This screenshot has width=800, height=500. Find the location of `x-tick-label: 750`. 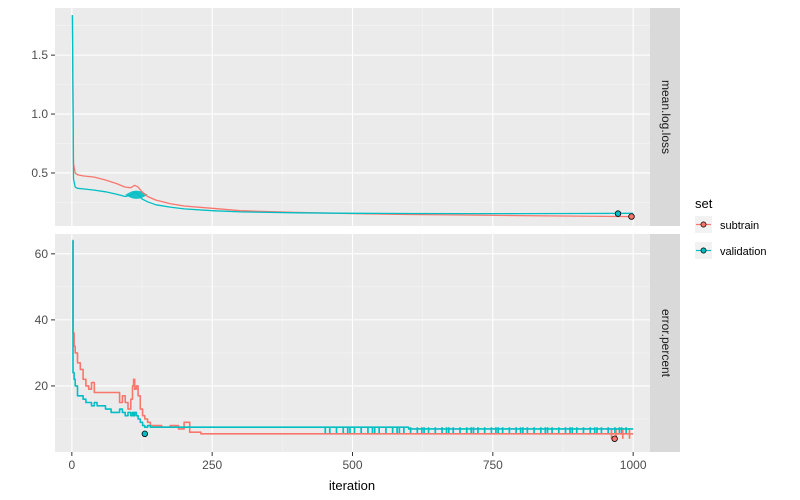

x-tick-label: 750 is located at coordinates (493, 465).